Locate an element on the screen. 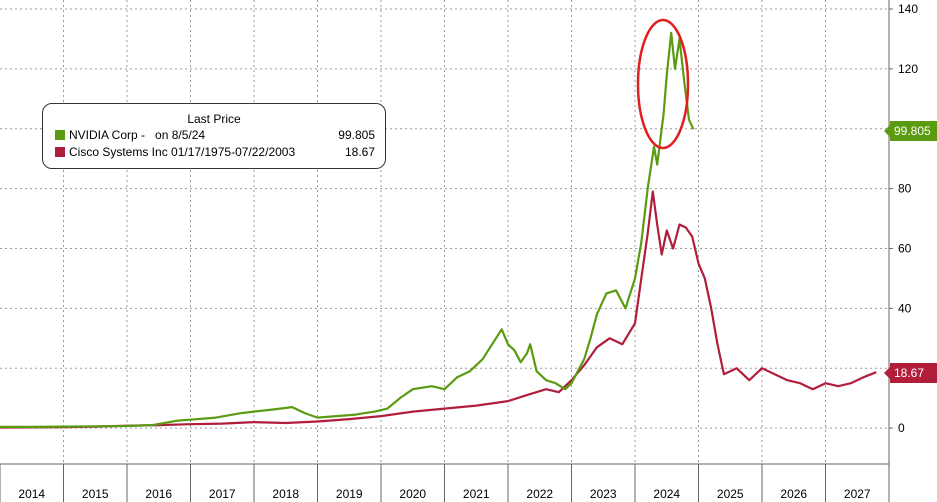  x-tick-label: 2026 is located at coordinates (793, 494).